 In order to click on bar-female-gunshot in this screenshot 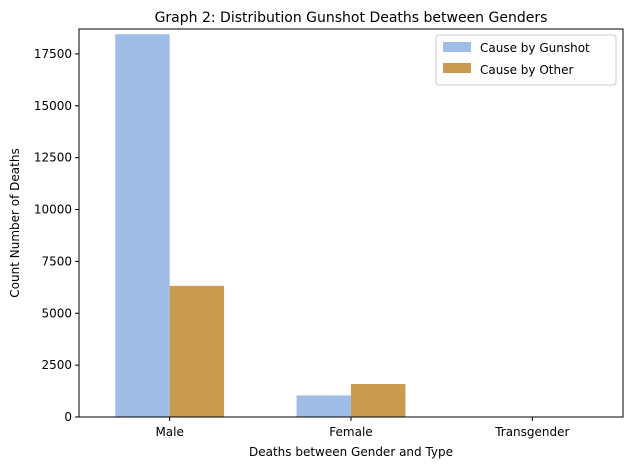, I will do `click(323, 406)`.